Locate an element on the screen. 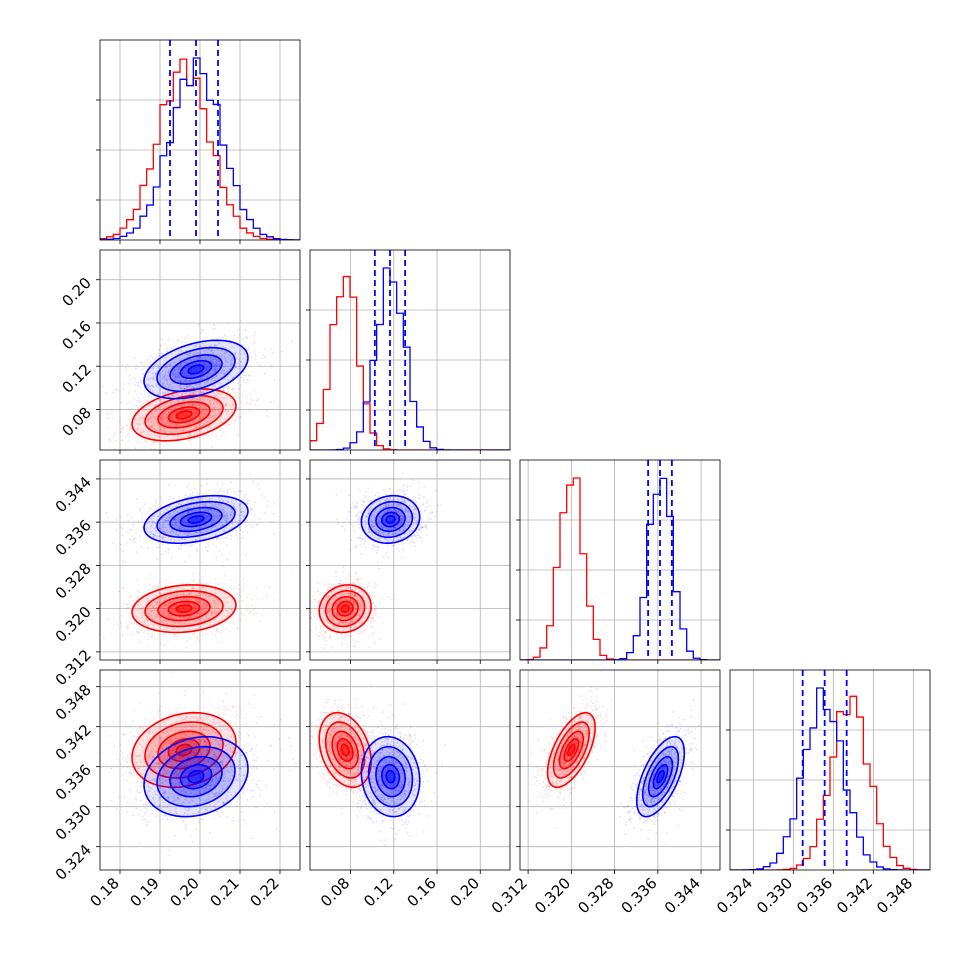  contour-line is located at coordinates (196, 369).